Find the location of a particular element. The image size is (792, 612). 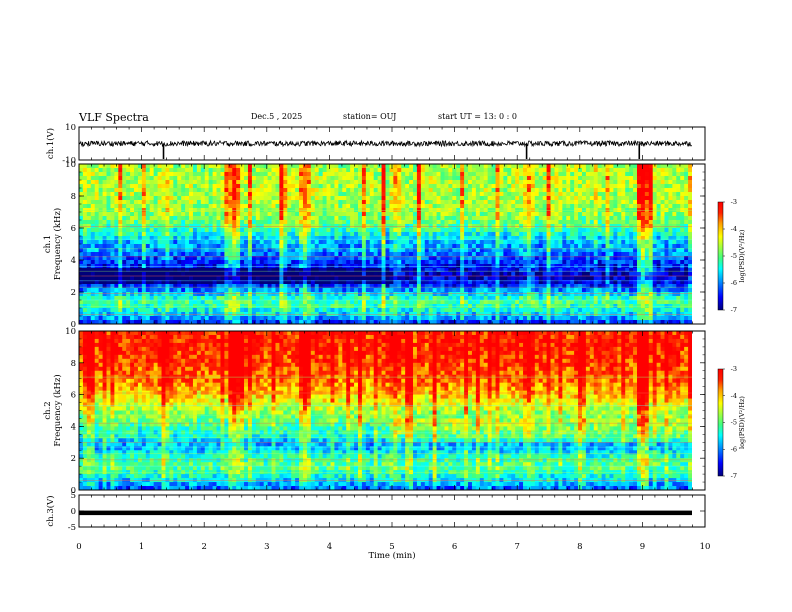

y-axis-channel-label: ch.1 is located at coordinates (48, 244).